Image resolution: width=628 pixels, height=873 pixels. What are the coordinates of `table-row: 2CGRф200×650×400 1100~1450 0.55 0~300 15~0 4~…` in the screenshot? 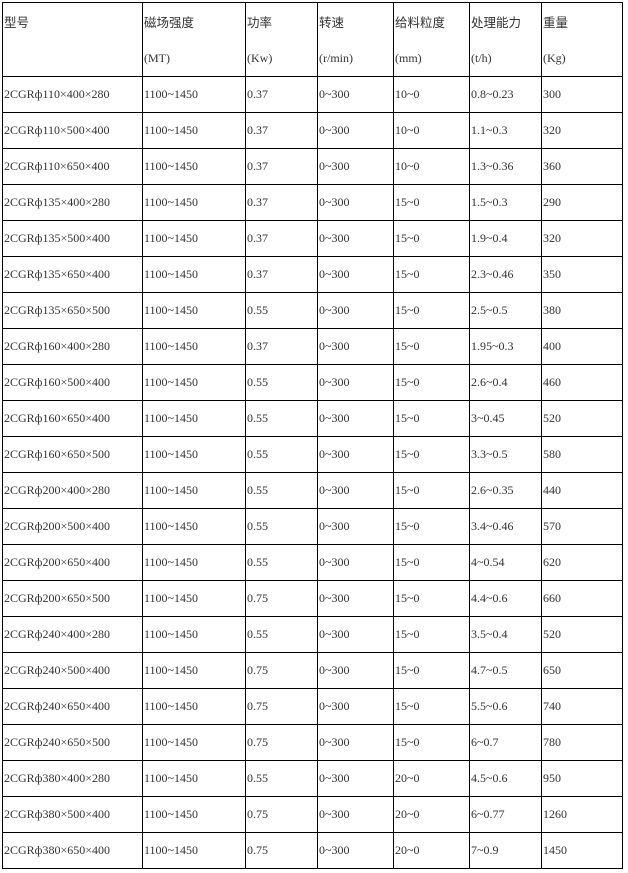 It's located at (312, 562).